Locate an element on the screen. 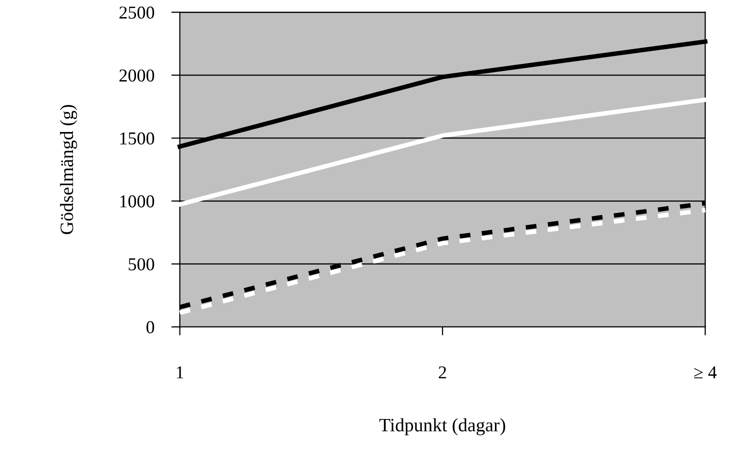  y-tick-label: 2000 is located at coordinates (137, 75).